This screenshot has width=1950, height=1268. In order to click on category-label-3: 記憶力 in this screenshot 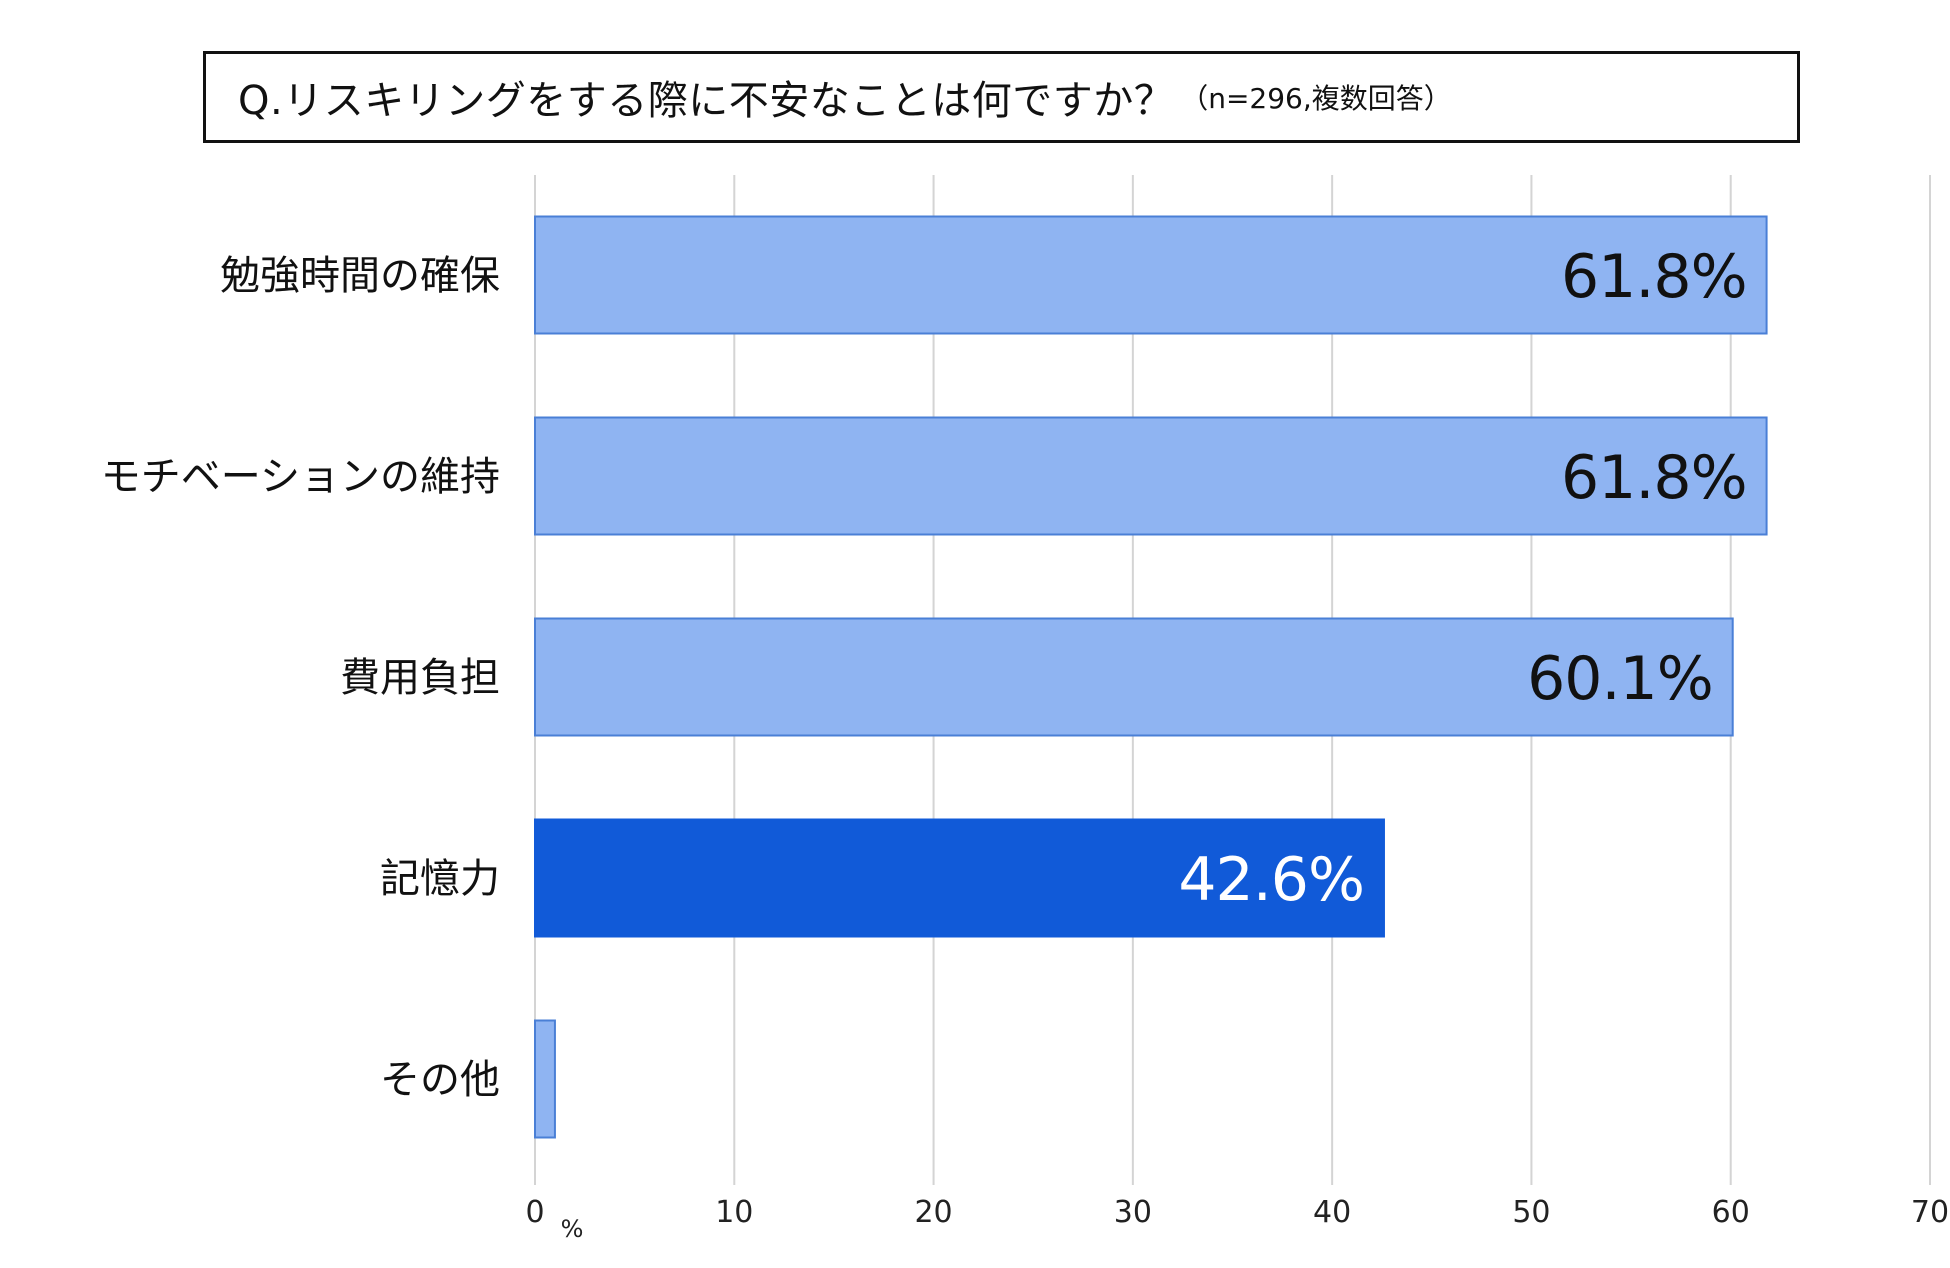, I will do `click(440, 879)`.